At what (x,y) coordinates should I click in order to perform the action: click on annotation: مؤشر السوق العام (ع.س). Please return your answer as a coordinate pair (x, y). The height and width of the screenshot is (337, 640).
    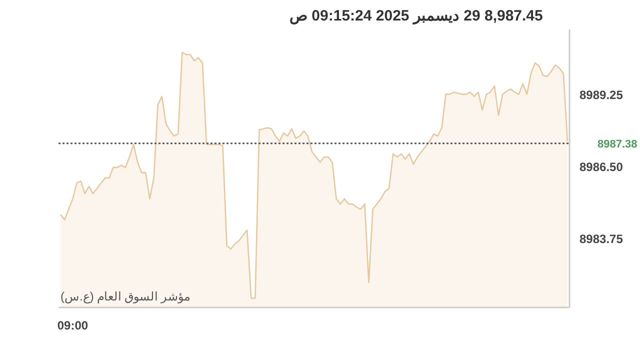
    Looking at the image, I should click on (125, 297).